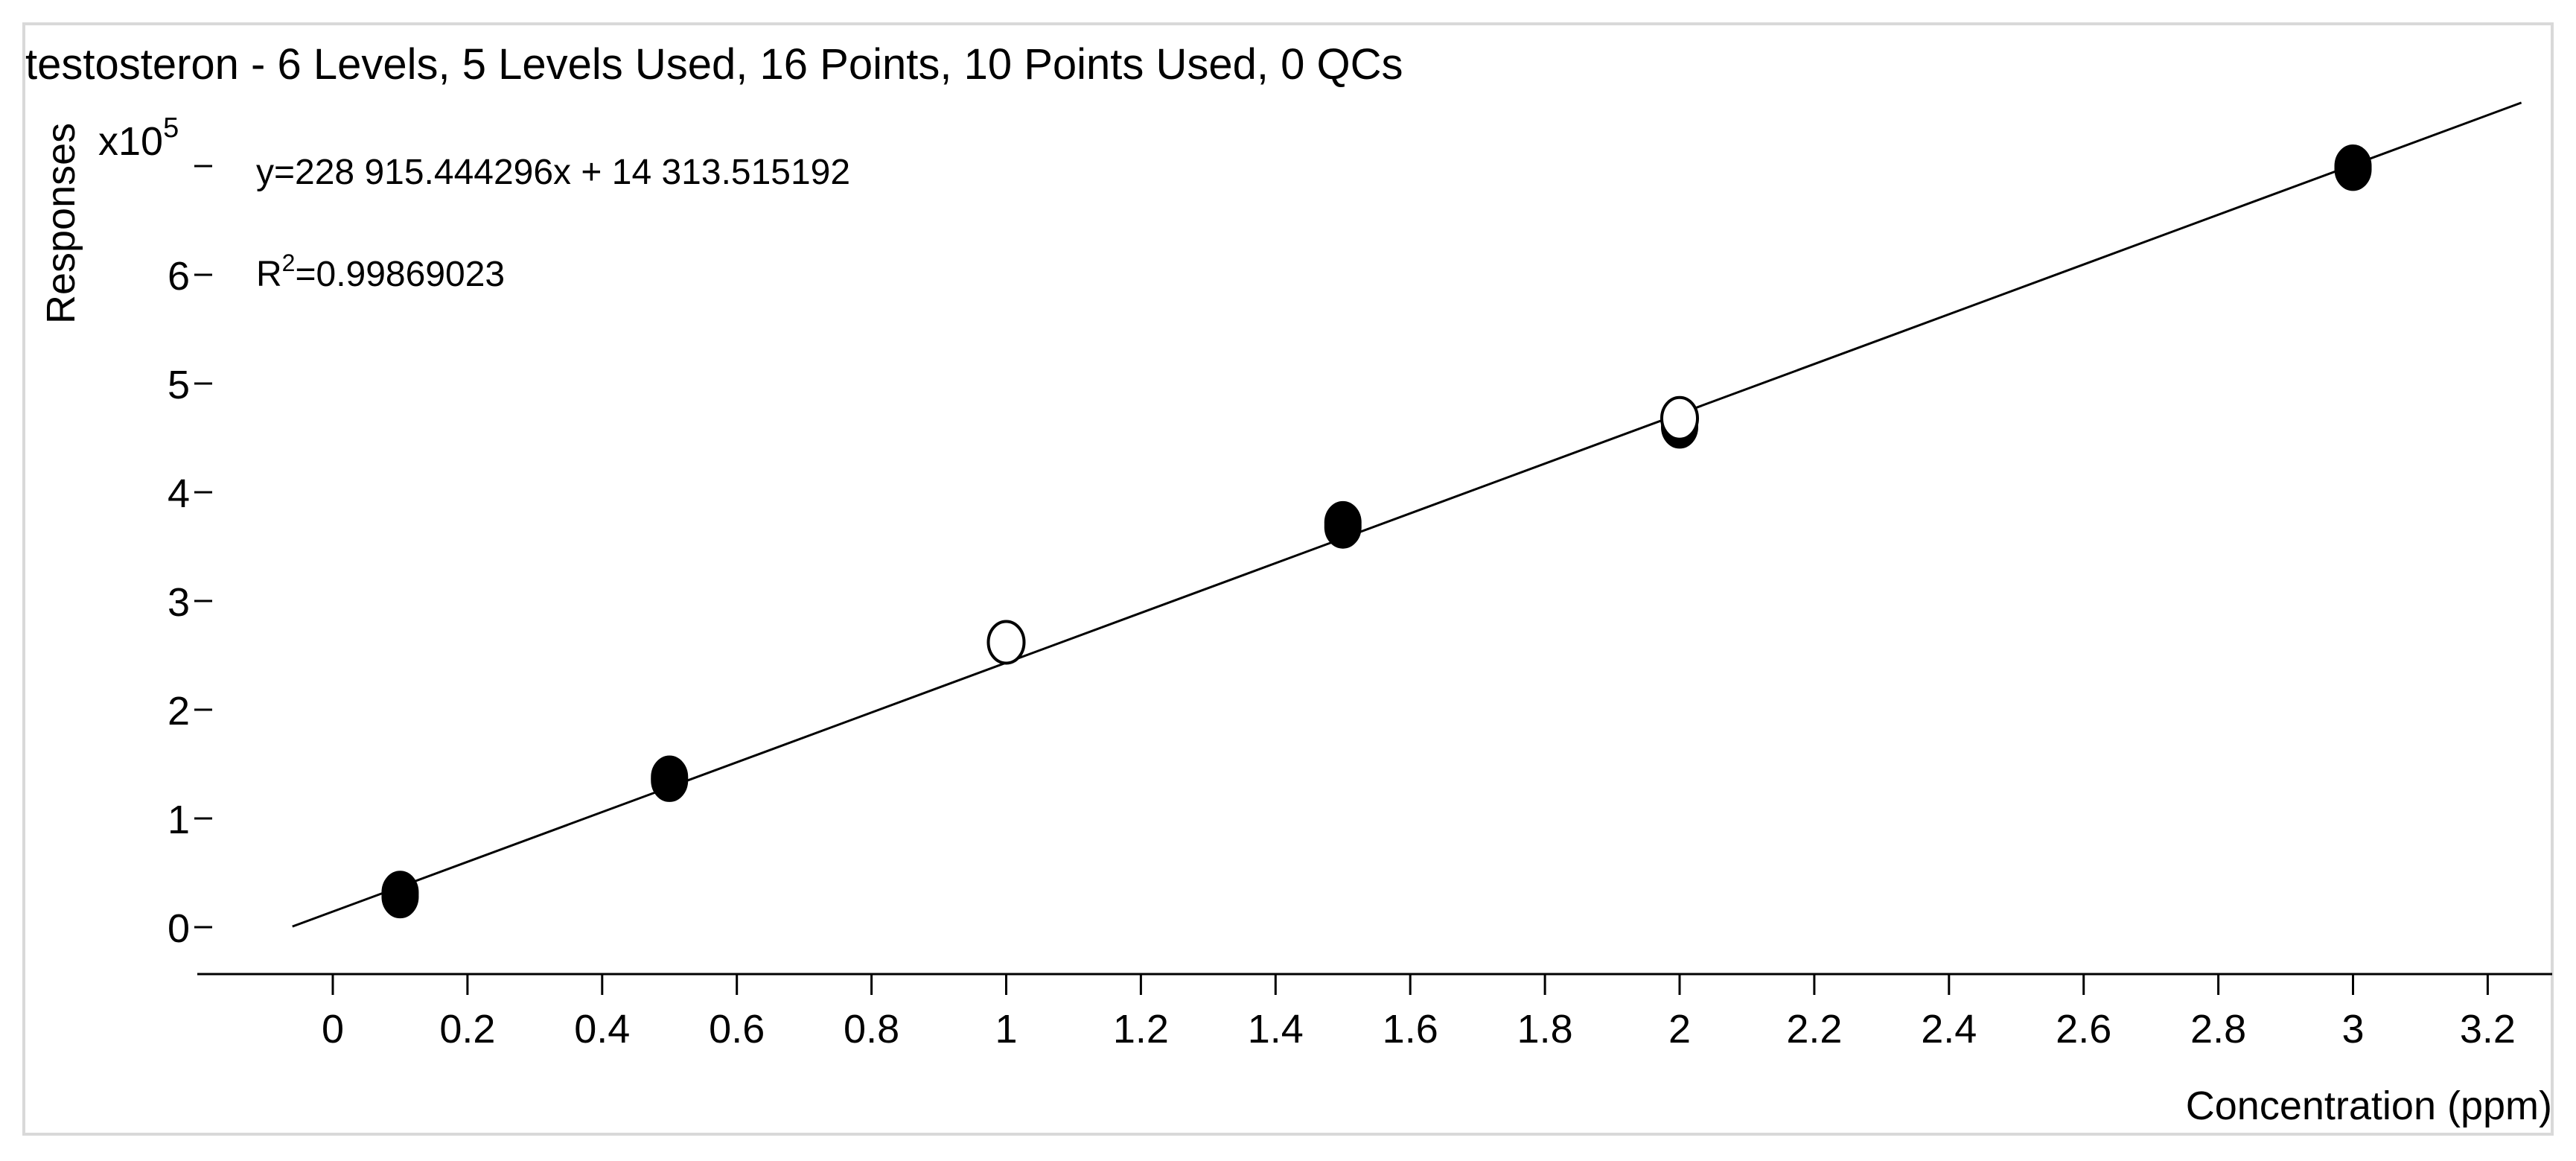  What do you see at coordinates (289, 262) in the screenshot?
I see `r-squared-superscript: 2` at bounding box center [289, 262].